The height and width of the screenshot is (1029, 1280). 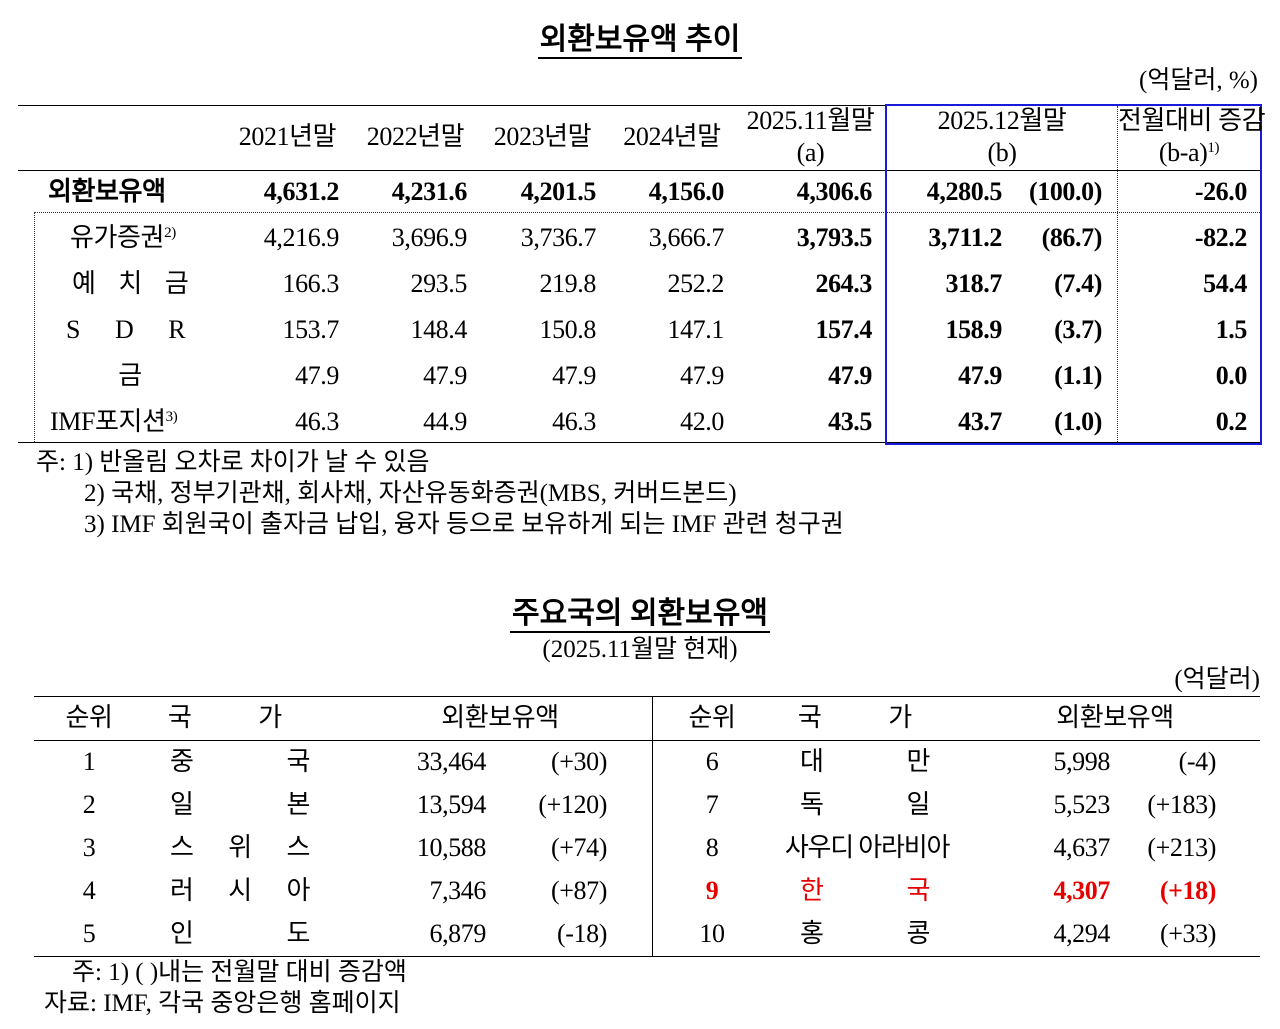 I want to click on row-label: 예 치 금, so click(x=134, y=283).